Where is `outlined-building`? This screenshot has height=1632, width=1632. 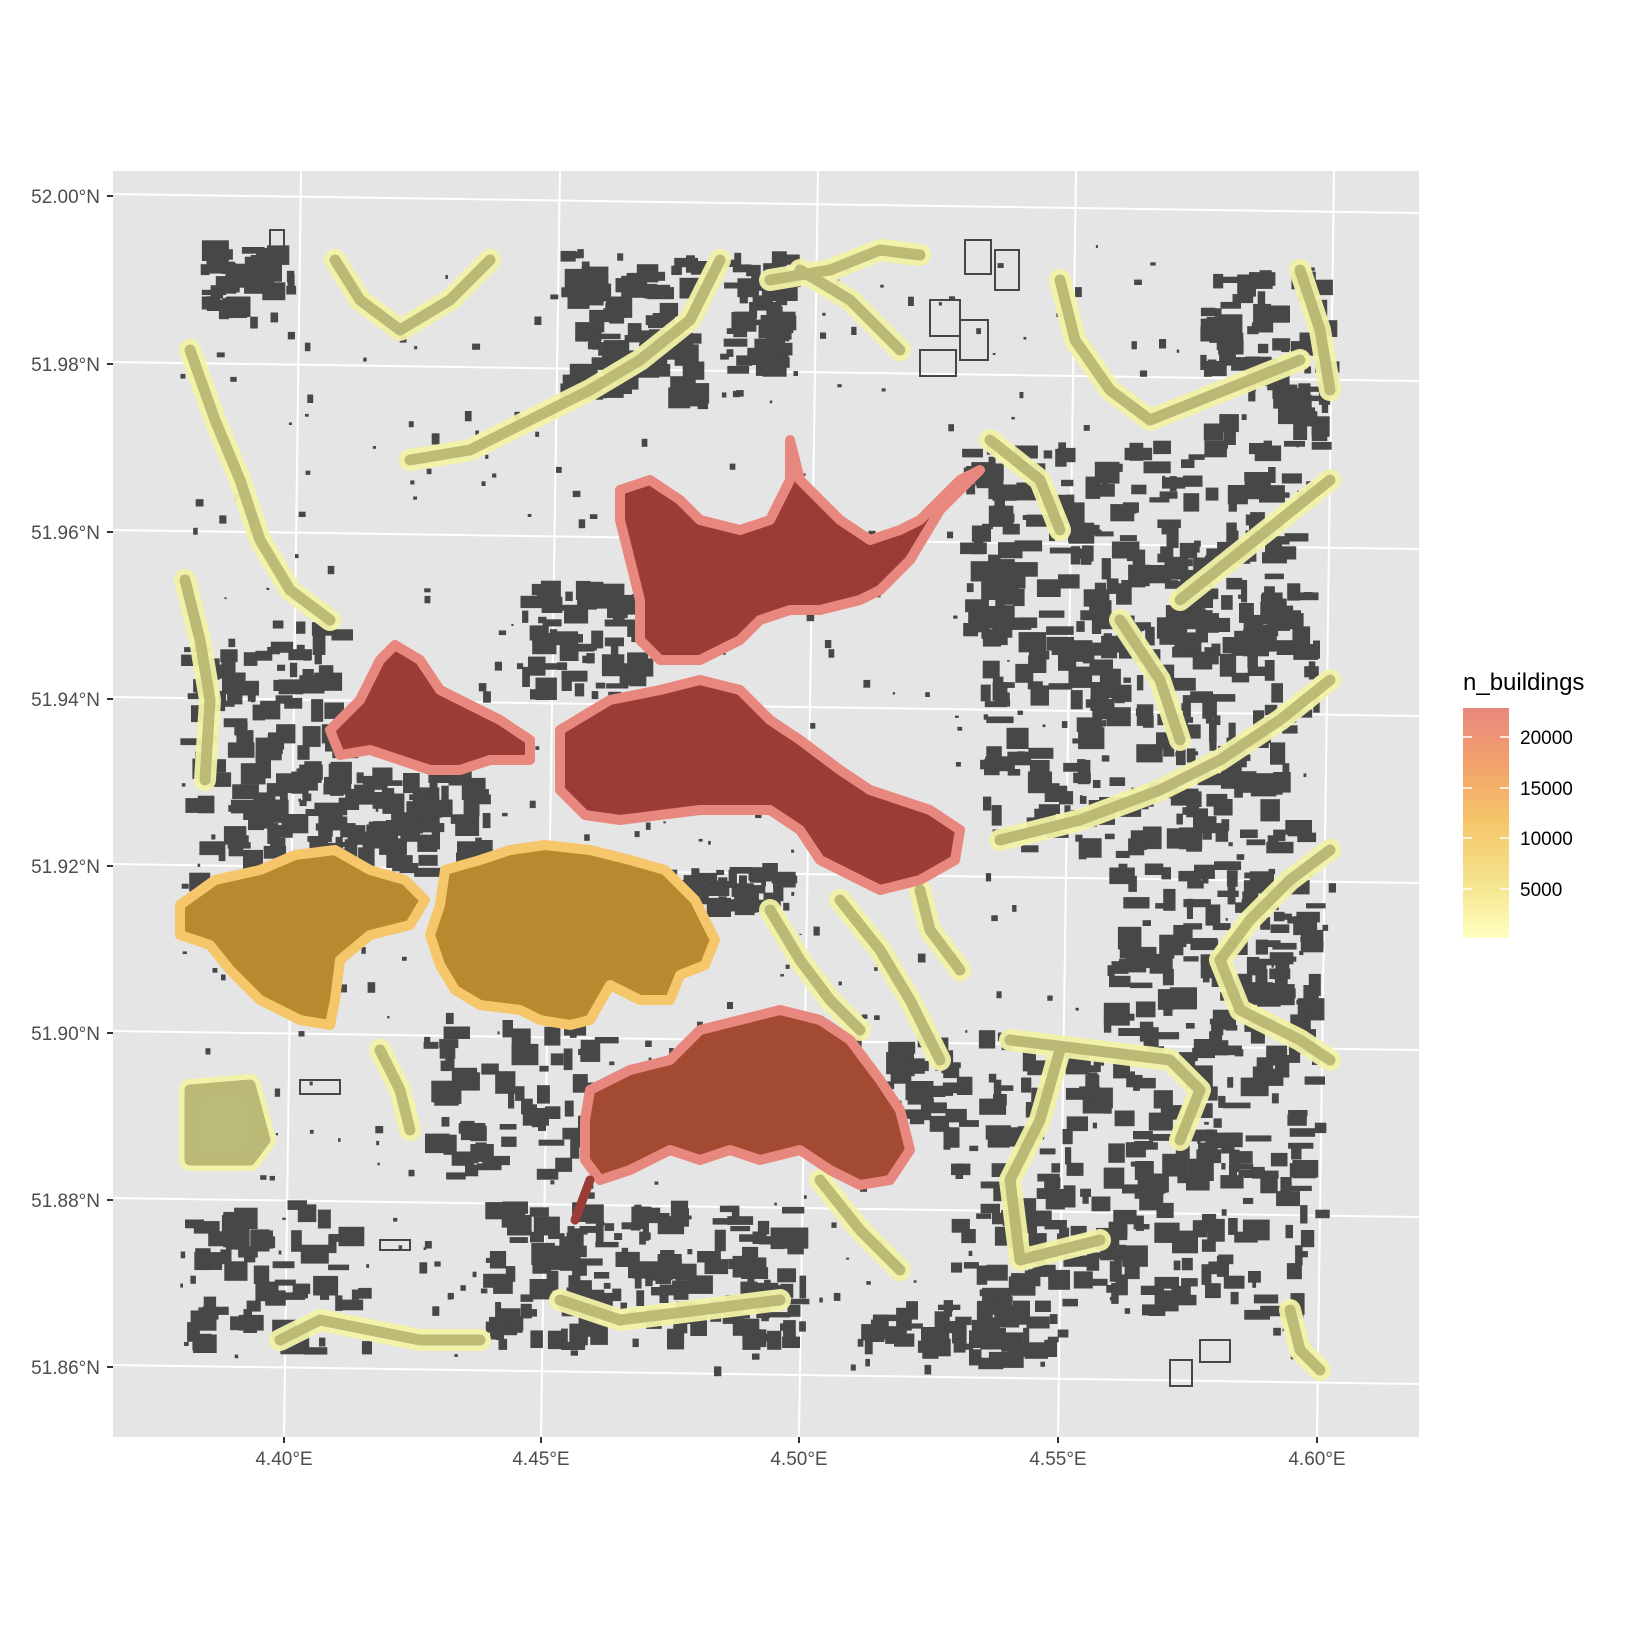
outlined-building is located at coordinates (945, 318).